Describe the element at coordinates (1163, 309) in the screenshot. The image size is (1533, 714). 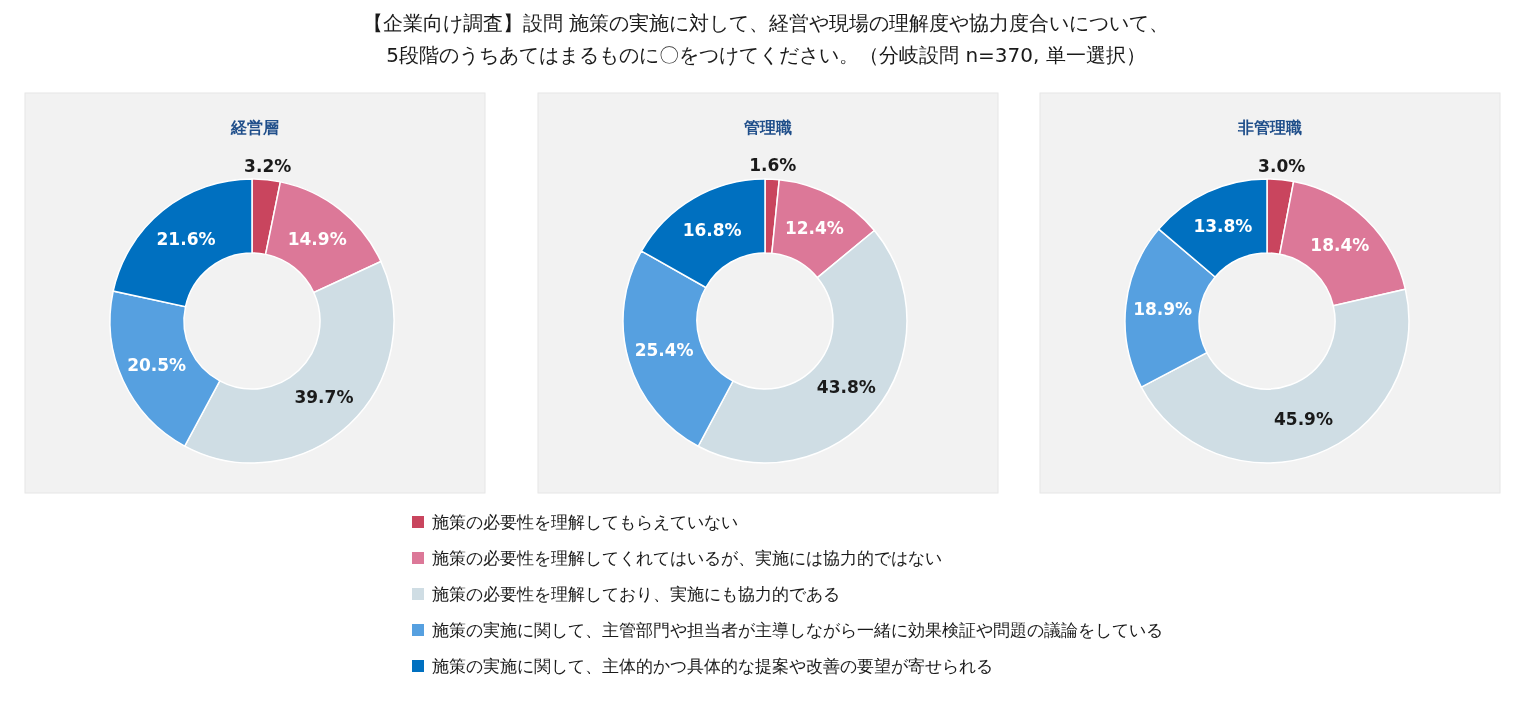
I see `data-label: 18.9%` at that location.